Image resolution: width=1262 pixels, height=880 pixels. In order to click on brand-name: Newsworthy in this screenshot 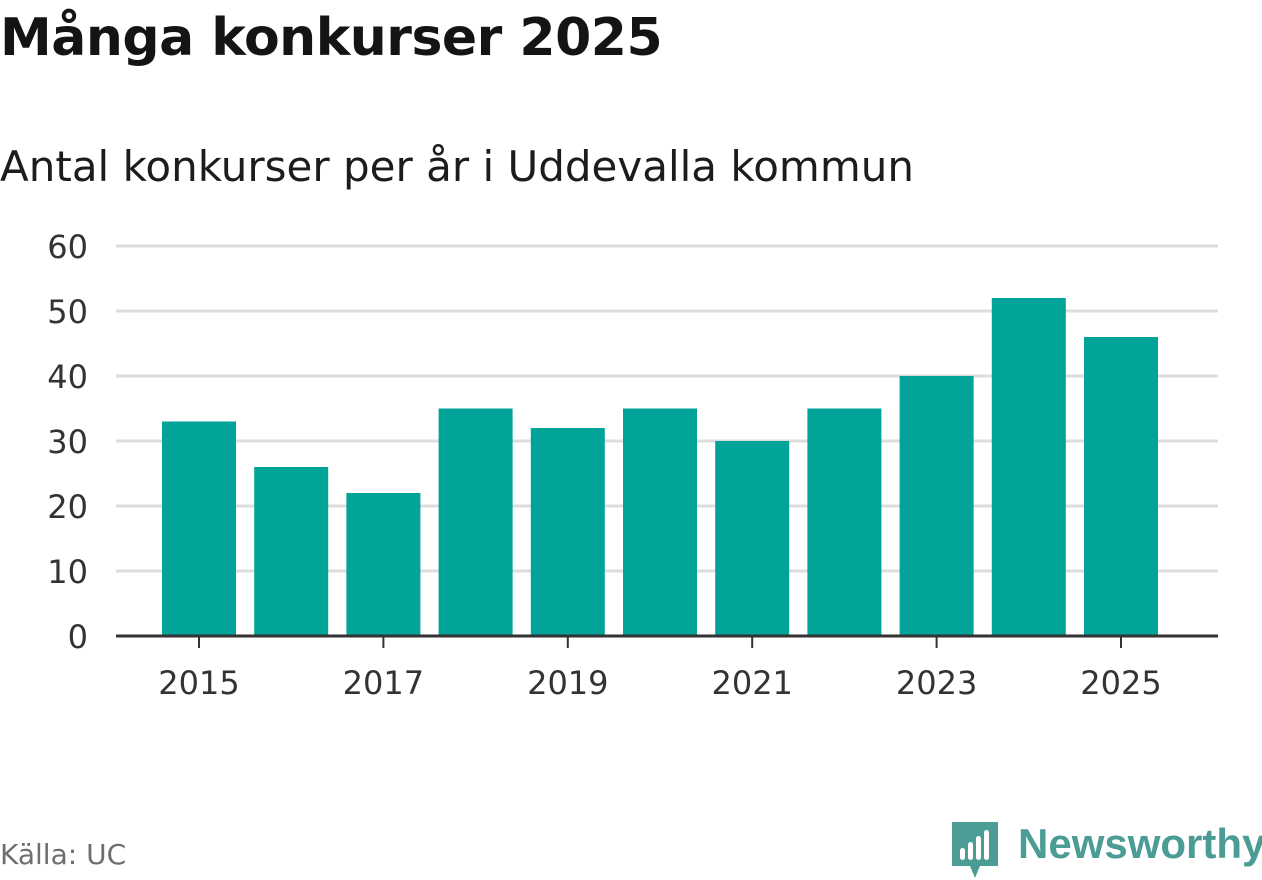, I will do `click(1140, 843)`.